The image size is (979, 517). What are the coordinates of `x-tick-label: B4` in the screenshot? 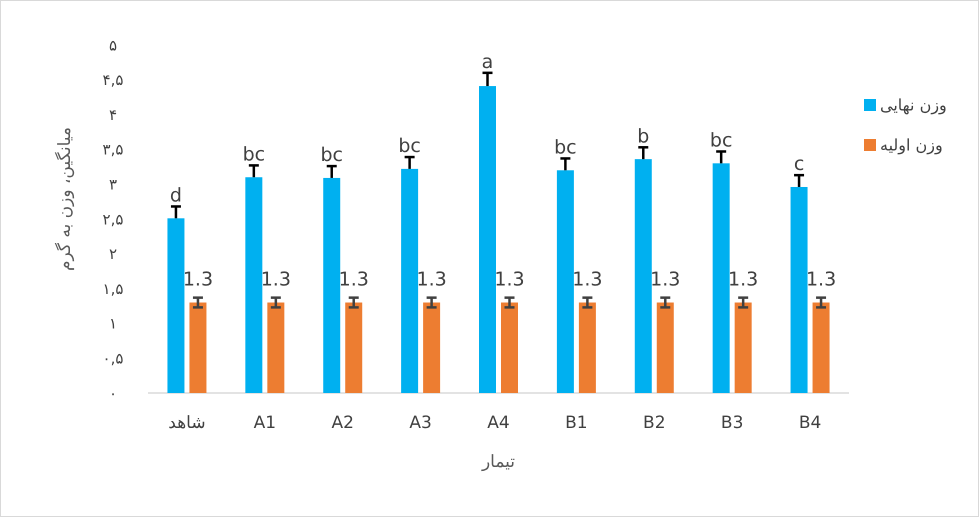 It's located at (810, 423).